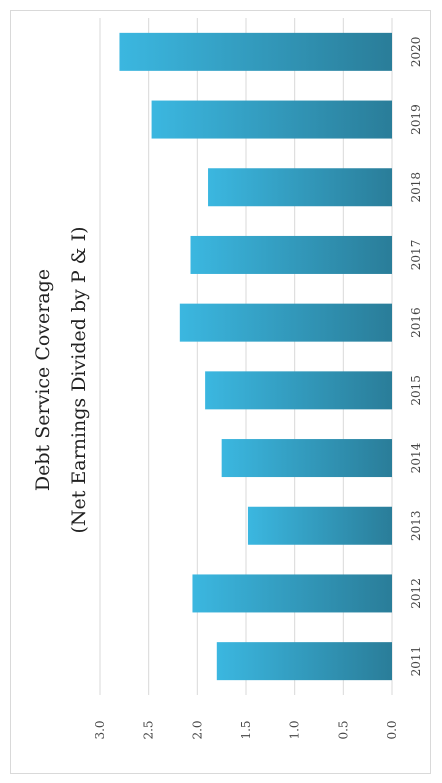 The height and width of the screenshot is (783, 442). Describe the element at coordinates (416, 357) in the screenshot. I see `category-labels: 2011 2012 2013 2014 2015 2016 2017 2018 2019 2020` at that location.